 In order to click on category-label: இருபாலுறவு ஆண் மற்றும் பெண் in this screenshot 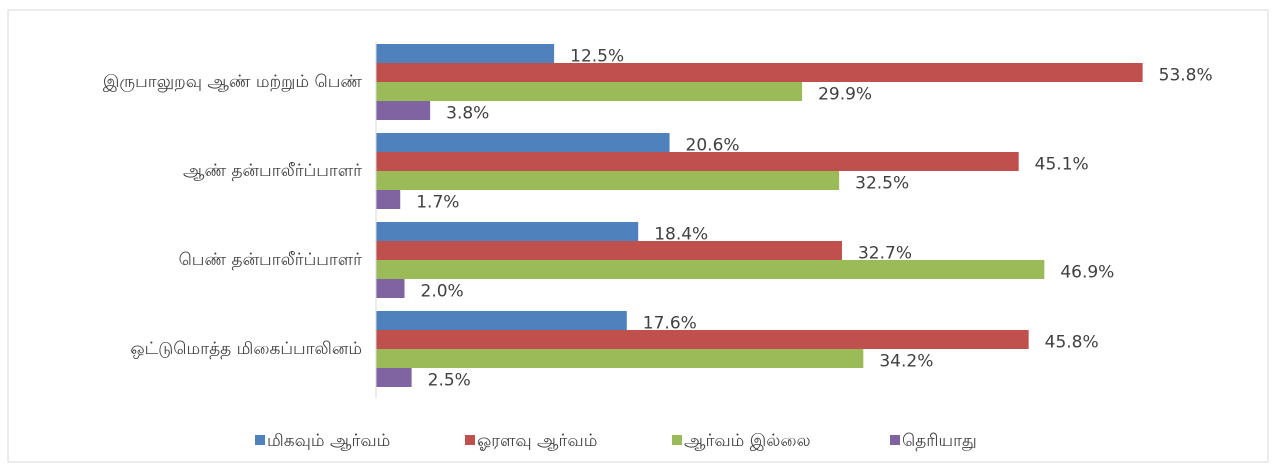, I will do `click(233, 82)`.